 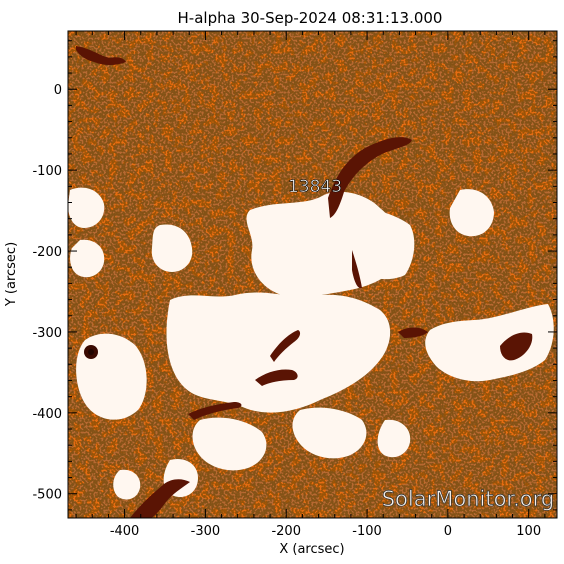 I want to click on y-tick-label: -300, so click(x=47, y=333).